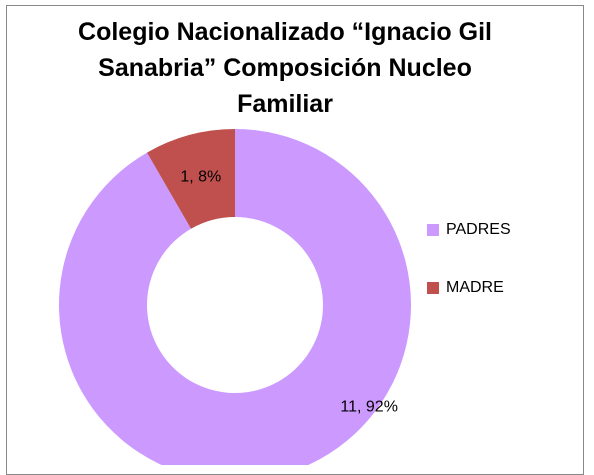  I want to click on slice, so click(191, 179).